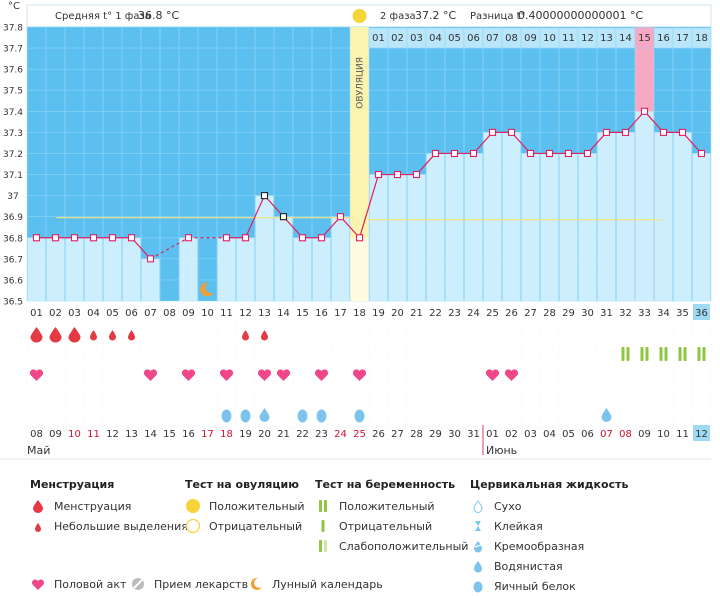  I want to click on calendar-date-label: 25, so click(359, 434).